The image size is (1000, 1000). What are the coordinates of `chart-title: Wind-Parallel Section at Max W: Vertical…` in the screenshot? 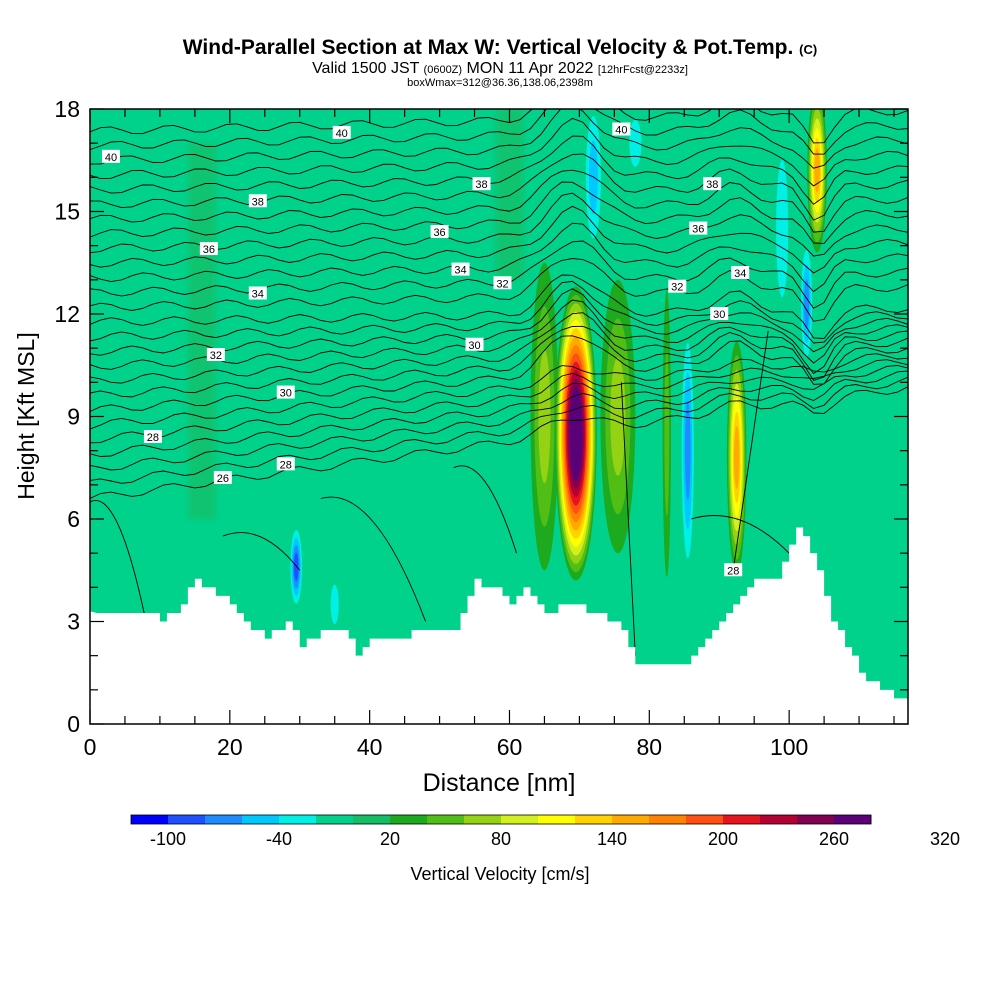 It's located at (500, 48).